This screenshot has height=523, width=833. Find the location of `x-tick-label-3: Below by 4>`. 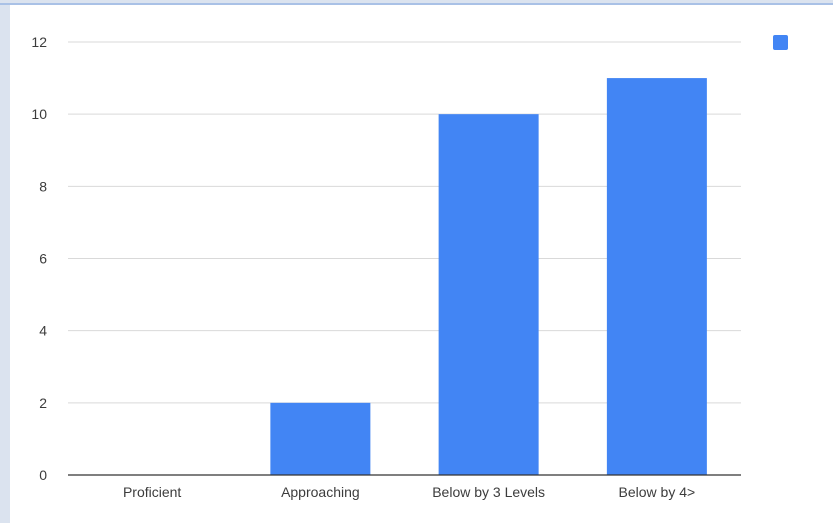

x-tick-label-3: Below by 4> is located at coordinates (657, 492).